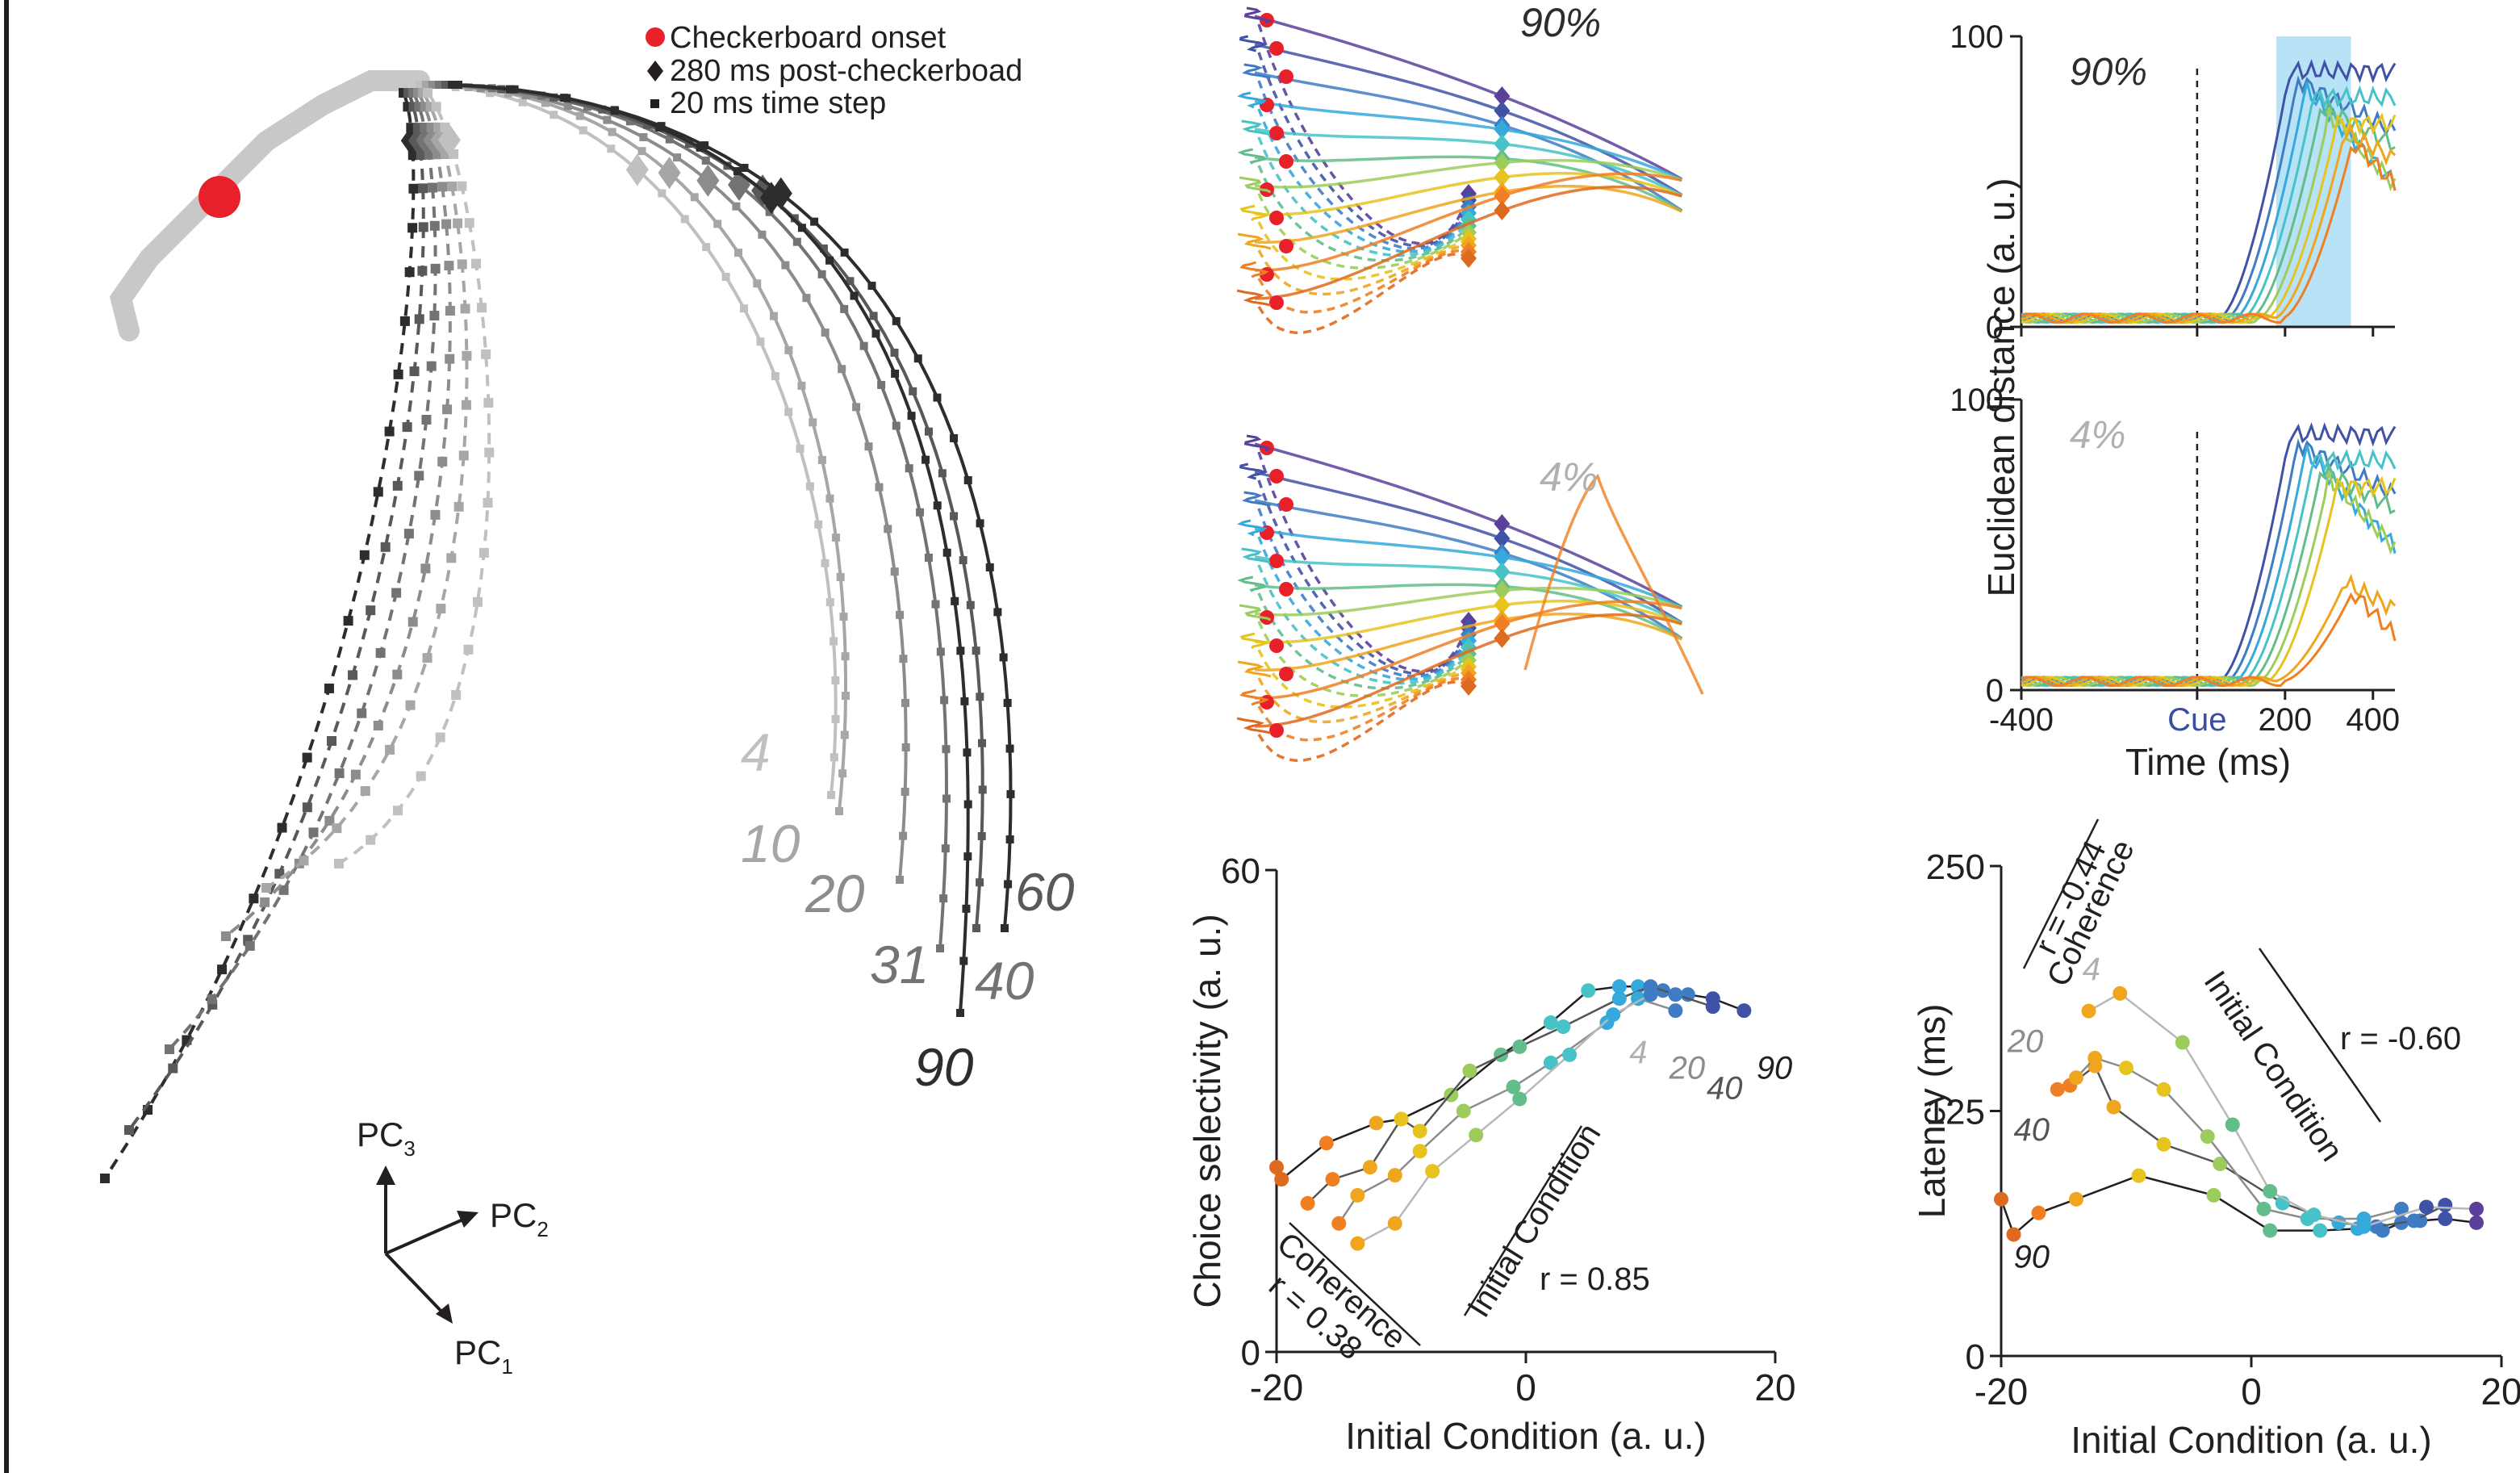  Describe the element at coordinates (1502, 638) in the screenshot. I see `b-post280-marker` at that location.